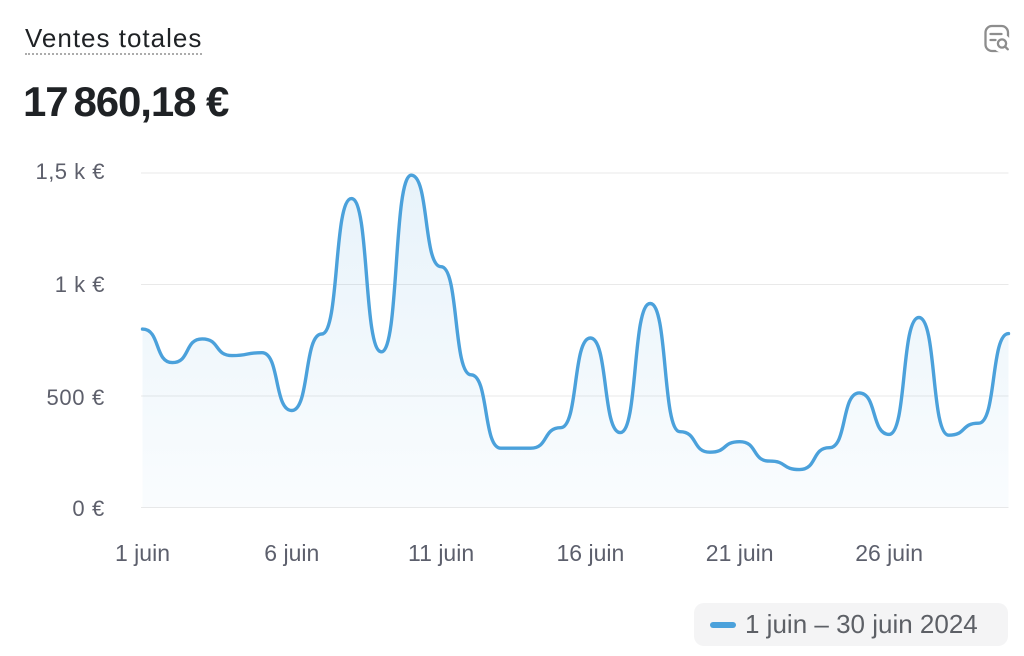 This screenshot has width=1024, height=656. What do you see at coordinates (591, 553) in the screenshot?
I see `svg-text: 16 juin` at bounding box center [591, 553].